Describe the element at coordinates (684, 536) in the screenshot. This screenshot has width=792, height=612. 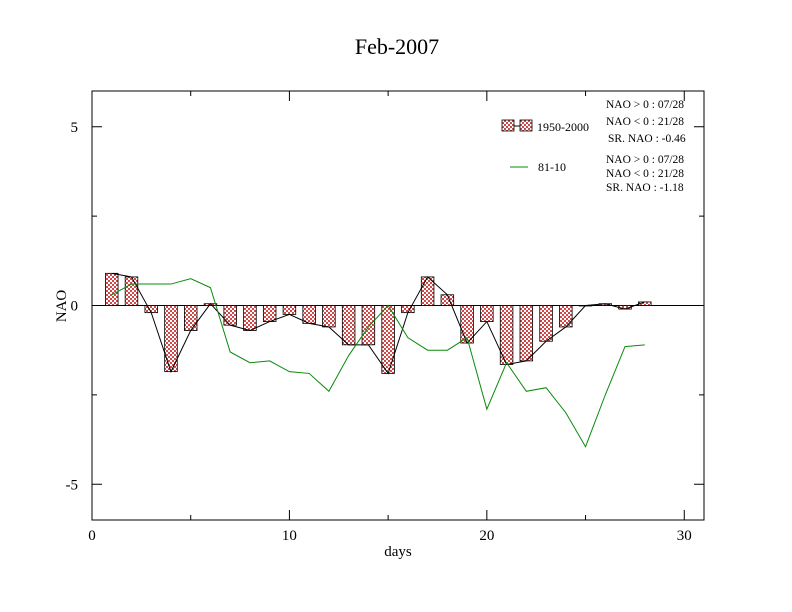
I see `x-tick-label: 30` at that location.